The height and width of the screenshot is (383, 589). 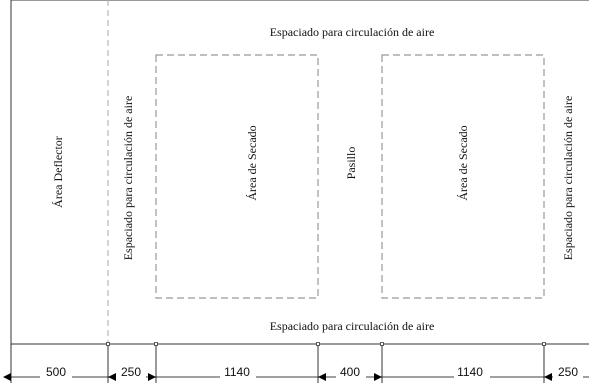 I want to click on dimension-right-spacing: 250, so click(x=568, y=372).